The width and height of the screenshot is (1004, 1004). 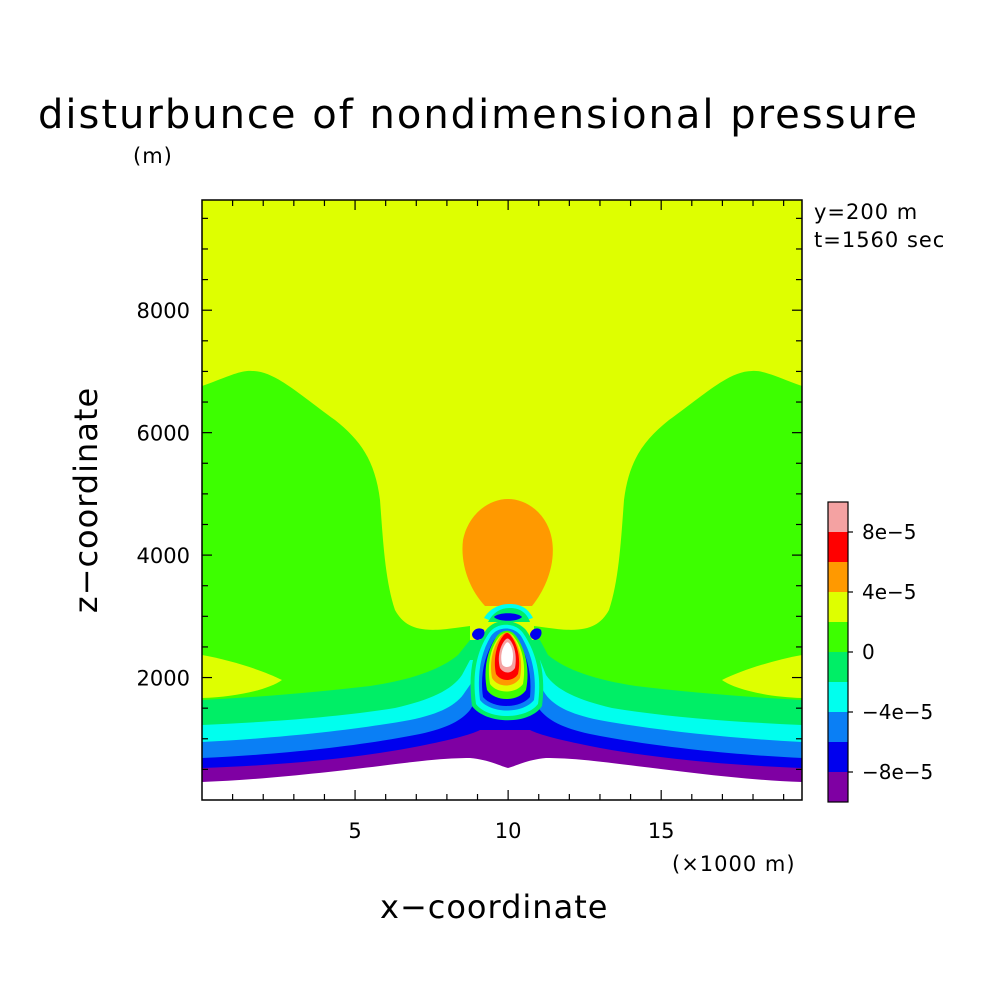 I want to click on colorbar-label: 0, so click(x=868, y=652).